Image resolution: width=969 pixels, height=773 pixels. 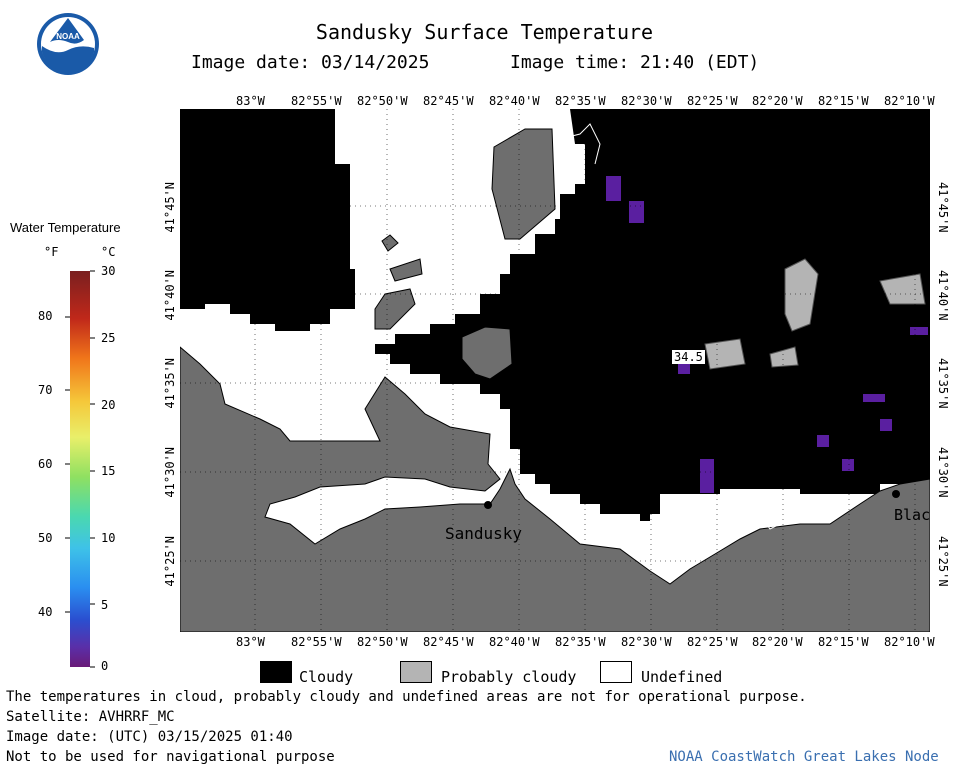 What do you see at coordinates (712, 642) in the screenshot?
I see `lon-bottom-8225: 82°25'W` at bounding box center [712, 642].